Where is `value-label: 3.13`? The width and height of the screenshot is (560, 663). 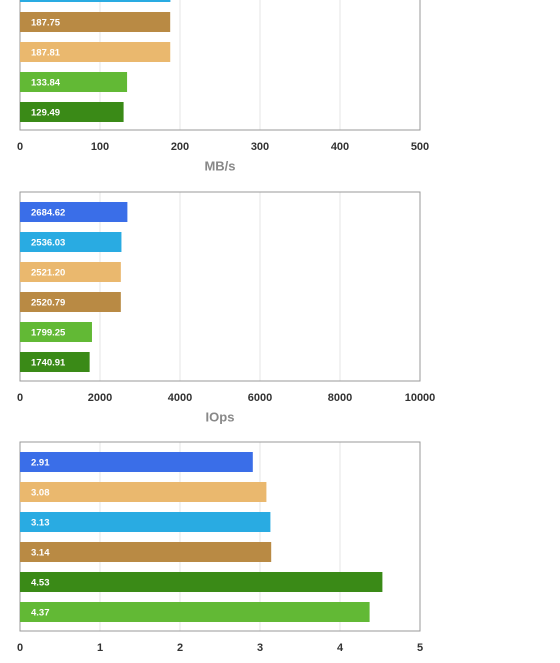
value-label: 3.13 is located at coordinates (40, 523).